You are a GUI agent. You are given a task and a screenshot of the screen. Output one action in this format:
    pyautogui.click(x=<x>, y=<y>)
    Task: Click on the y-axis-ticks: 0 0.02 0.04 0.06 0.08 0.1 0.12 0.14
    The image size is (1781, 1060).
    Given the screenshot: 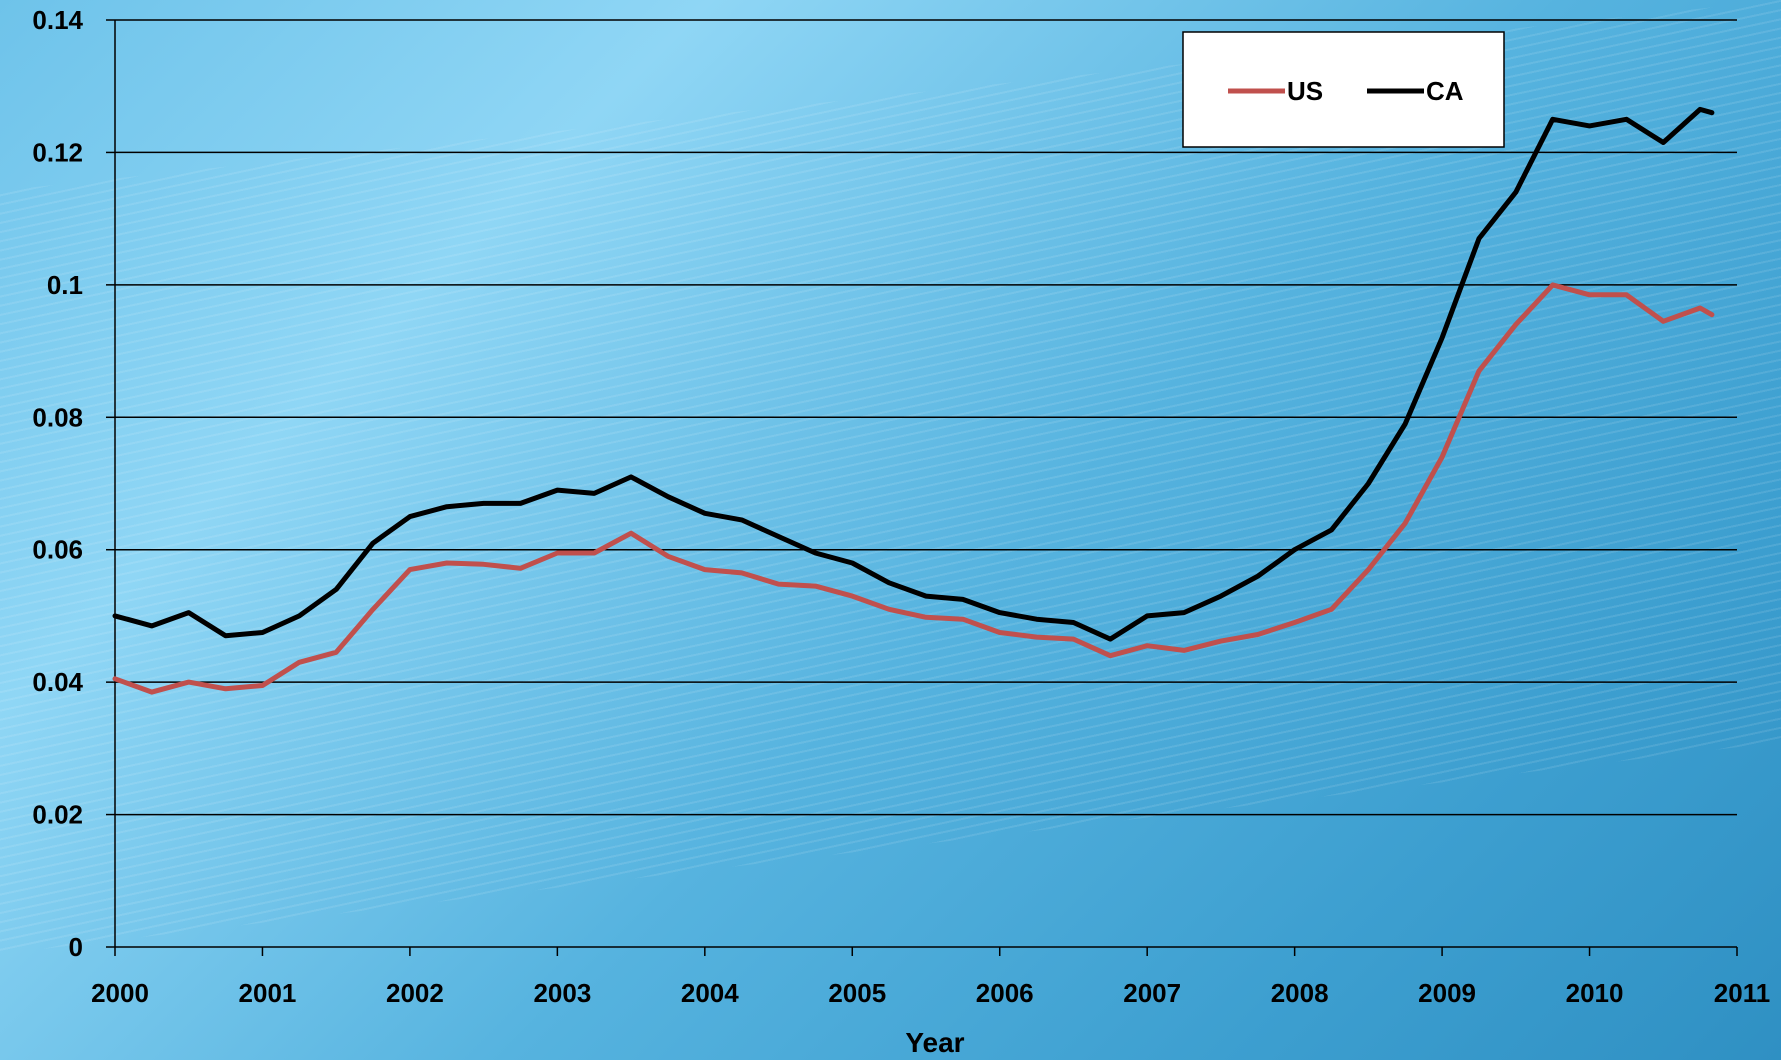 What is the action you would take?
    pyautogui.click(x=73, y=483)
    